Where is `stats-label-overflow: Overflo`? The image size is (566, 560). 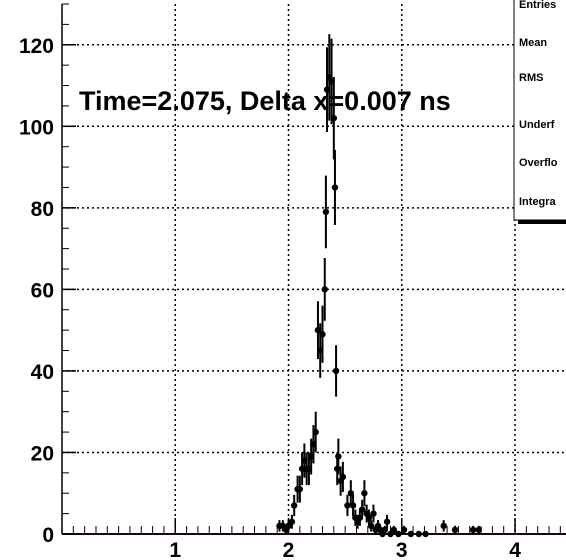 stats-label-overflow: Overflo is located at coordinates (538, 163).